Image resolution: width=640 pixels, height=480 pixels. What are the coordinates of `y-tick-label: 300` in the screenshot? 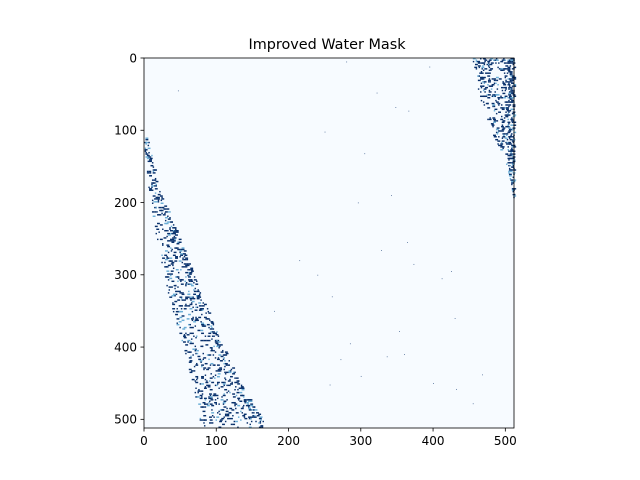 It's located at (125, 275).